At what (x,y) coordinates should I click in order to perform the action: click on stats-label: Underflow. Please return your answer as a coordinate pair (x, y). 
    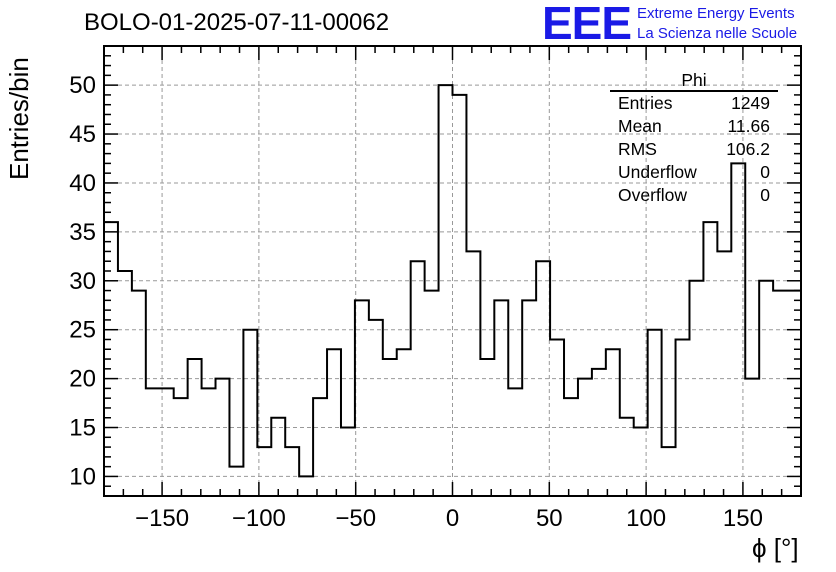
    Looking at the image, I should click on (657, 172).